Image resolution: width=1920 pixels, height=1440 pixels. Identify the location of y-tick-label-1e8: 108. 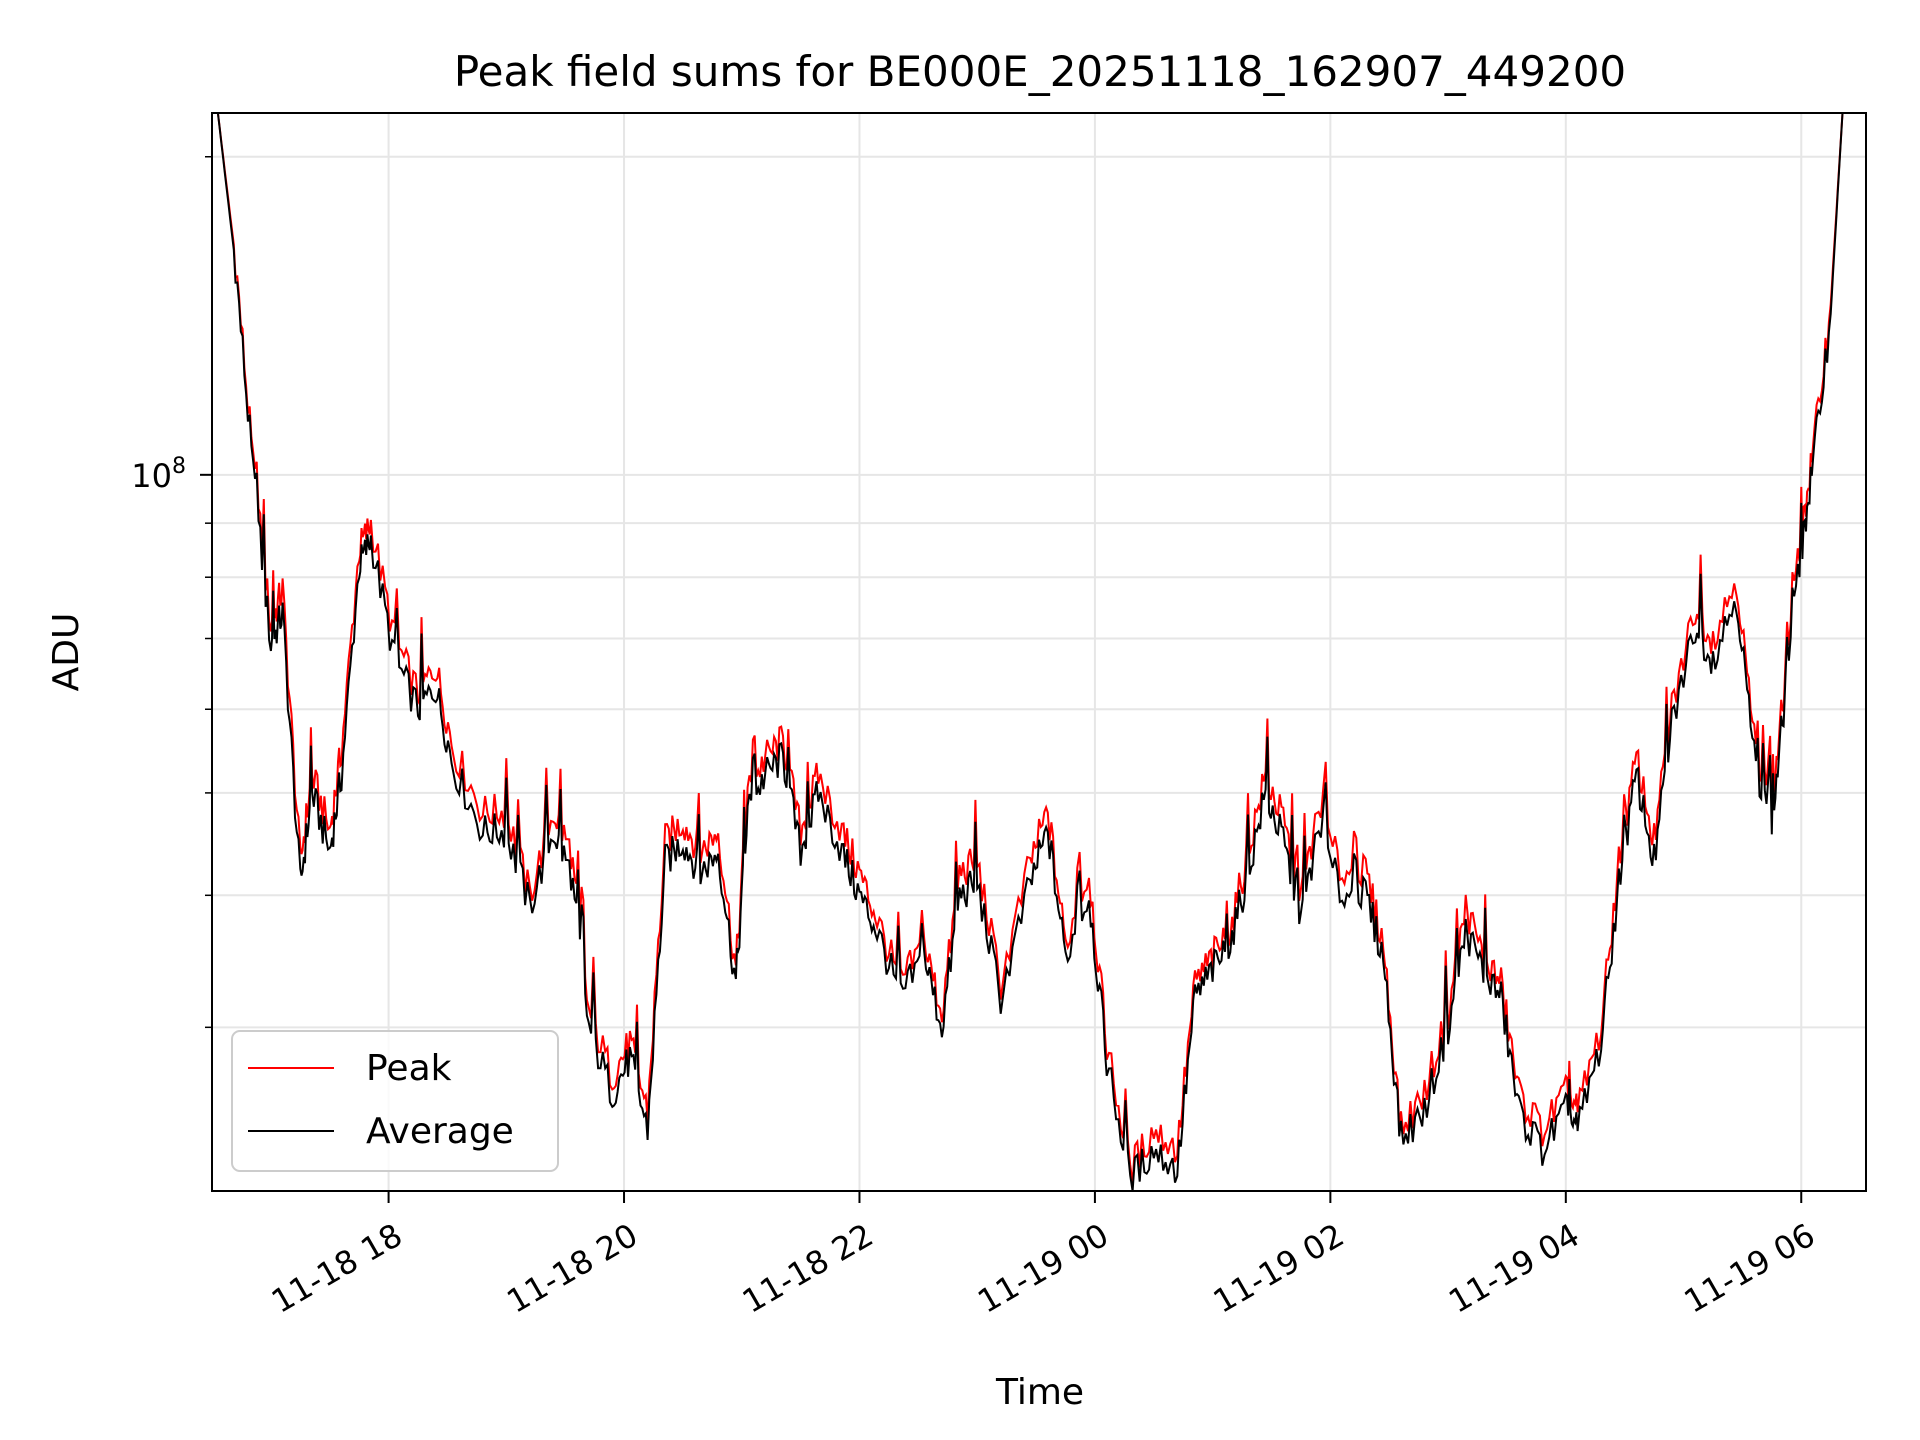
(158, 474).